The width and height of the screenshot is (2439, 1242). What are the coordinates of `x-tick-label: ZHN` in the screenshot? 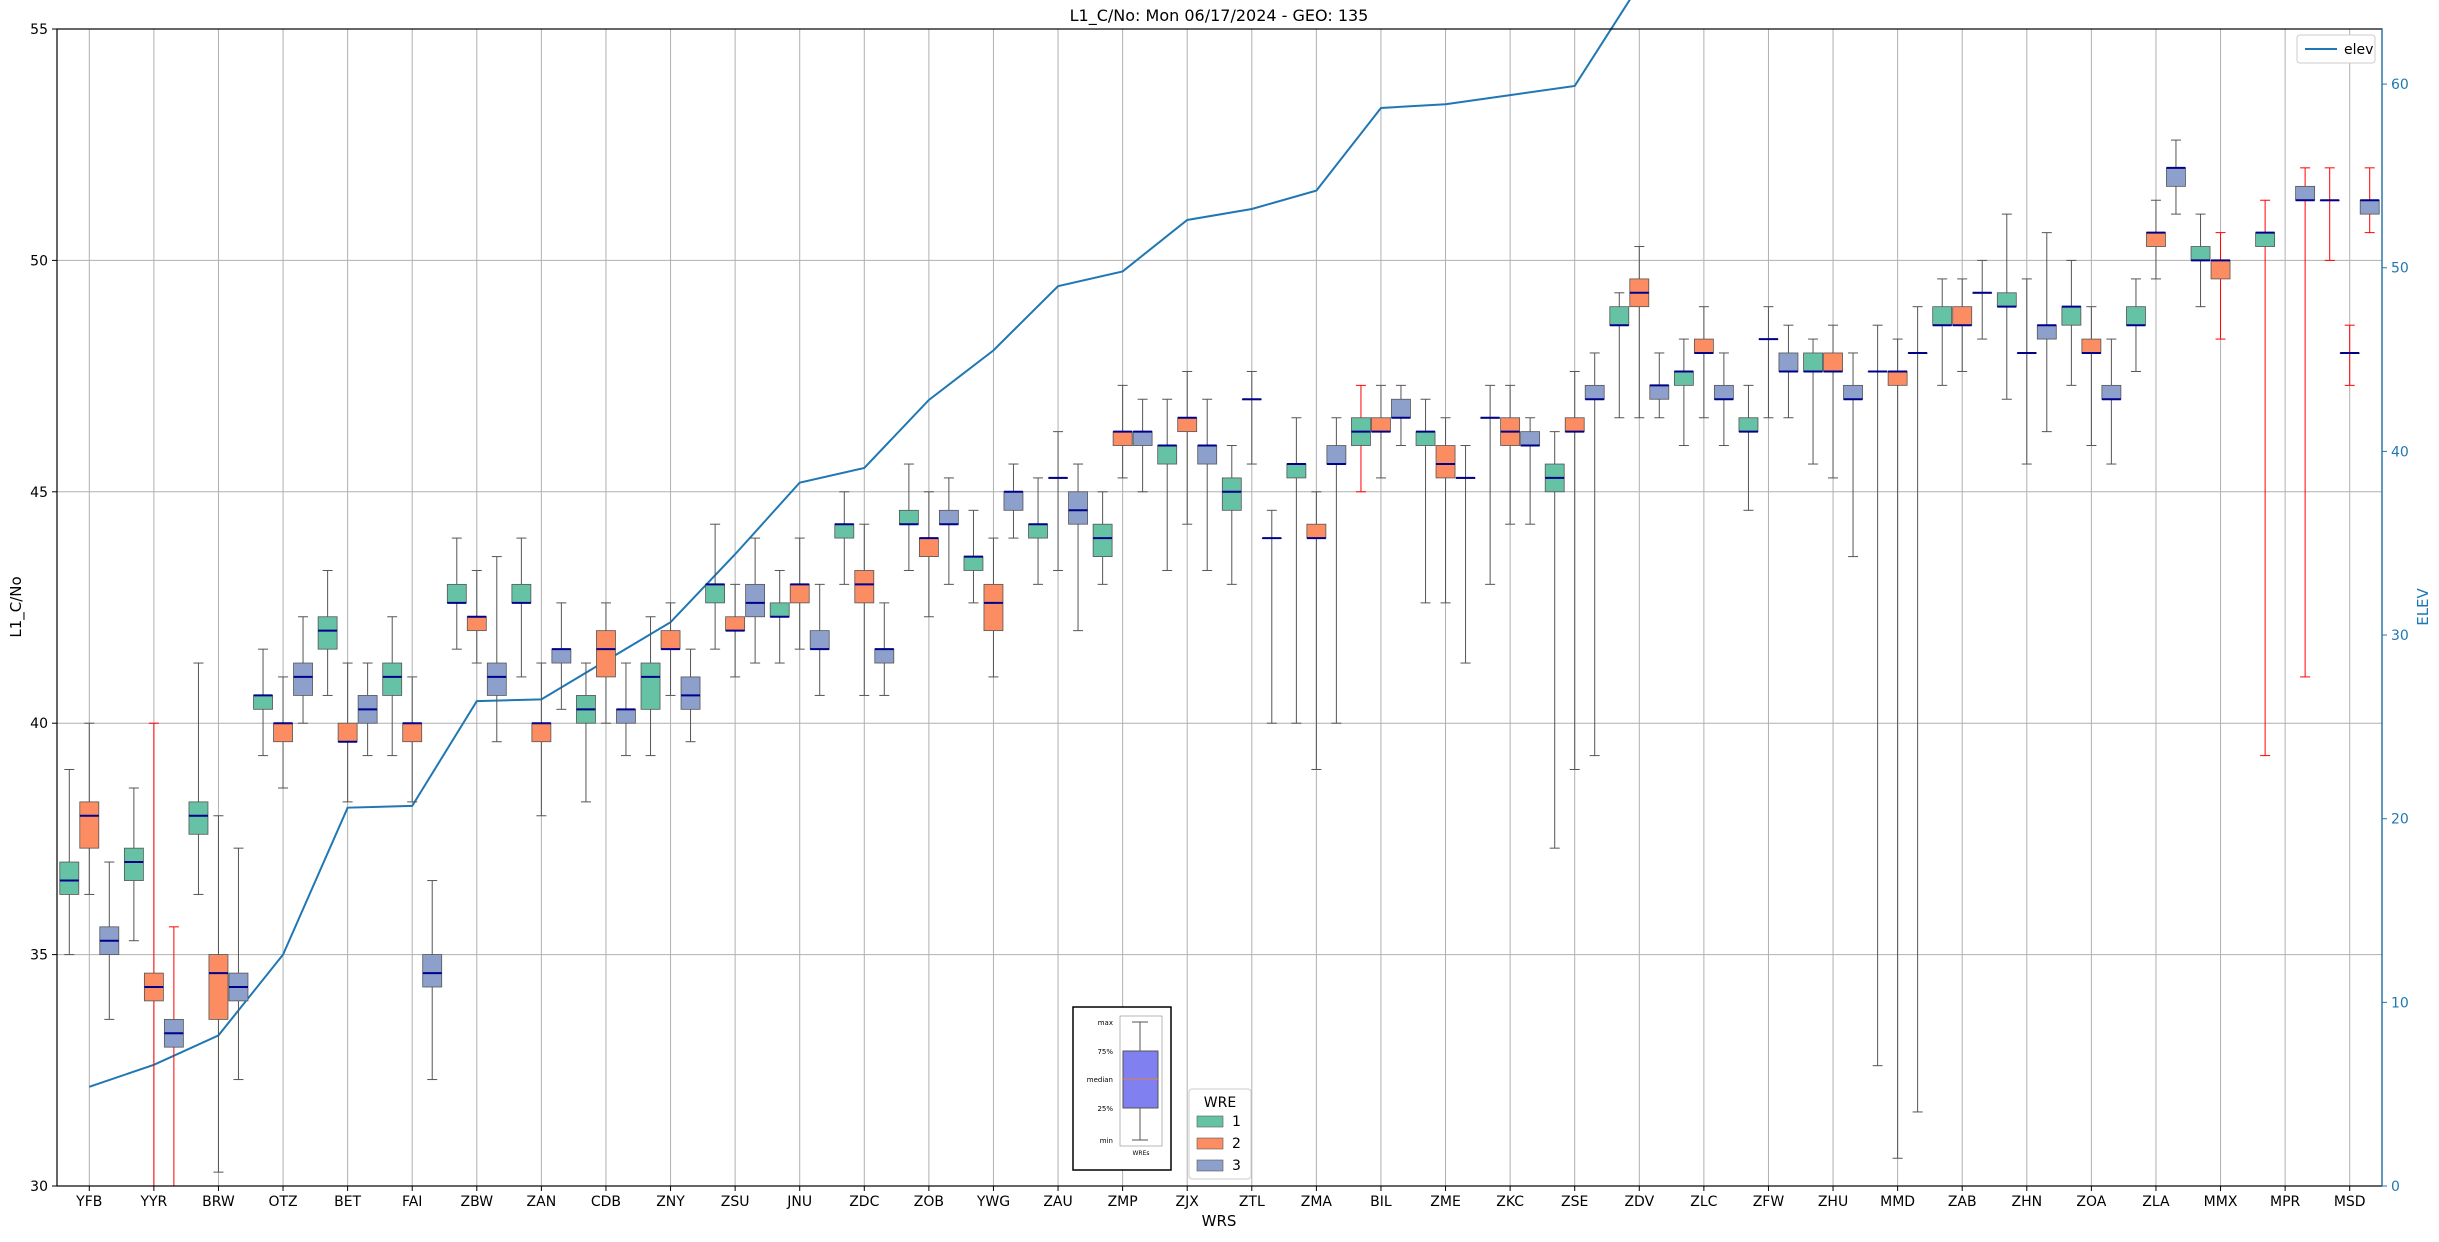 It's located at (2026, 1202).